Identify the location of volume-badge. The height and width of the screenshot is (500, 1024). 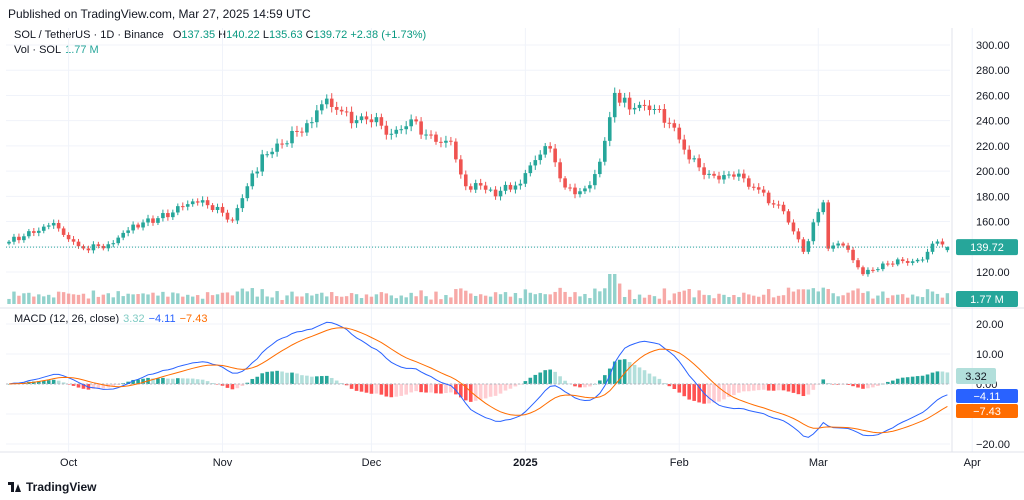
(987, 299).